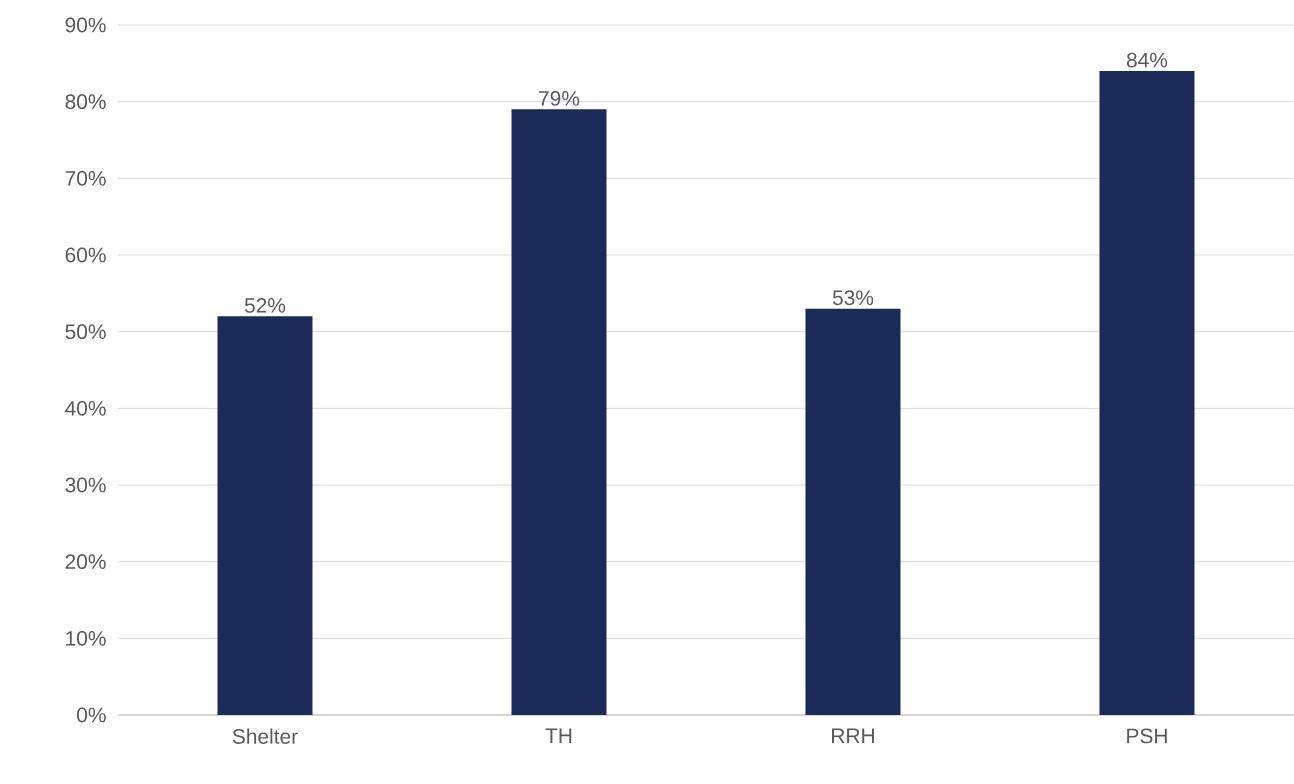  I want to click on x-tick-label: TH, so click(558, 735).